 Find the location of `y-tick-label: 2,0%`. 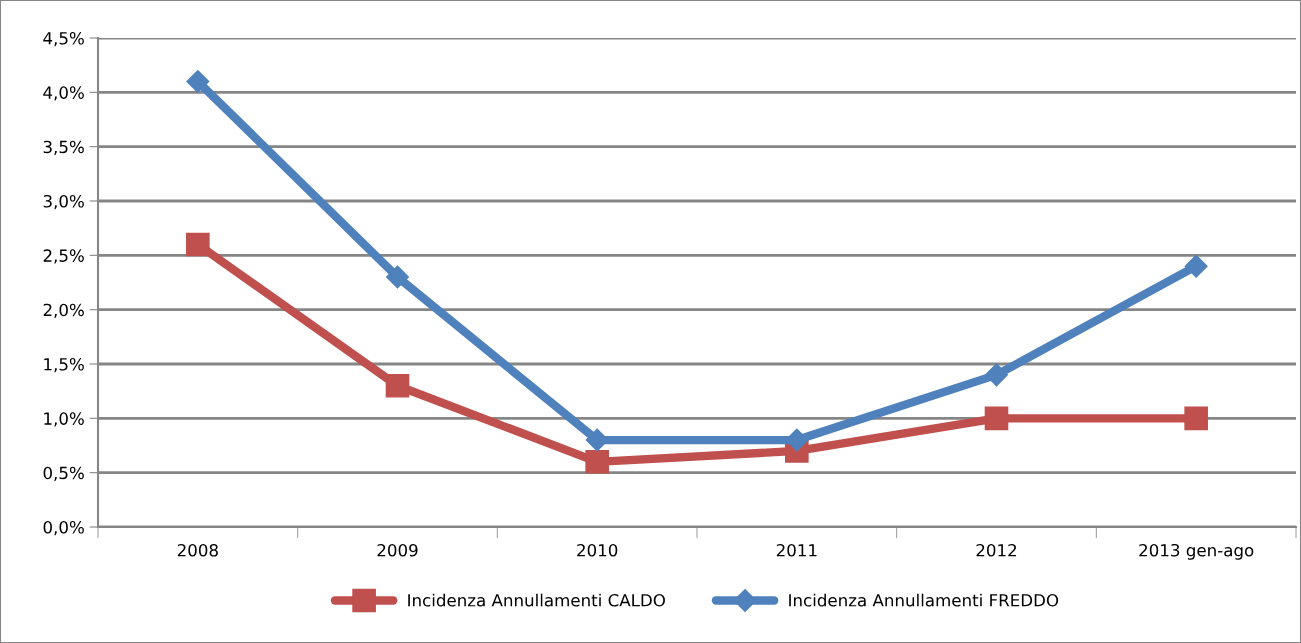

y-tick-label: 2,0% is located at coordinates (63, 310).